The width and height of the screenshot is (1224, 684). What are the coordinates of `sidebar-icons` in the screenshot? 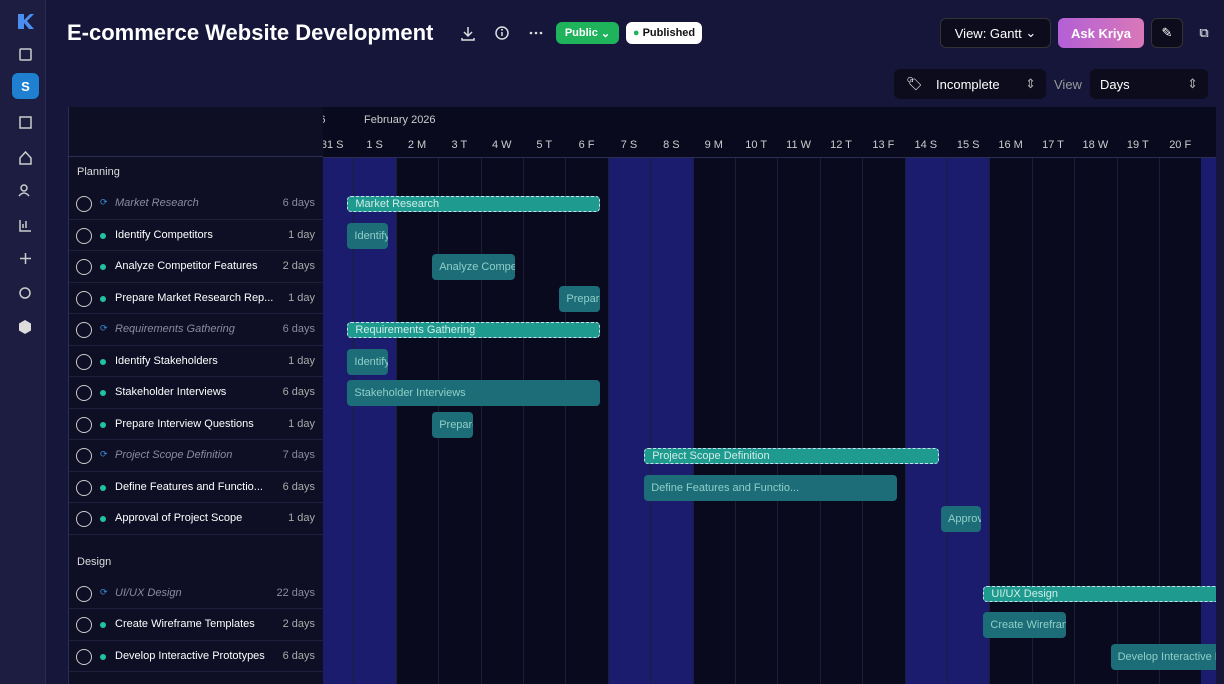 It's located at (26, 174).